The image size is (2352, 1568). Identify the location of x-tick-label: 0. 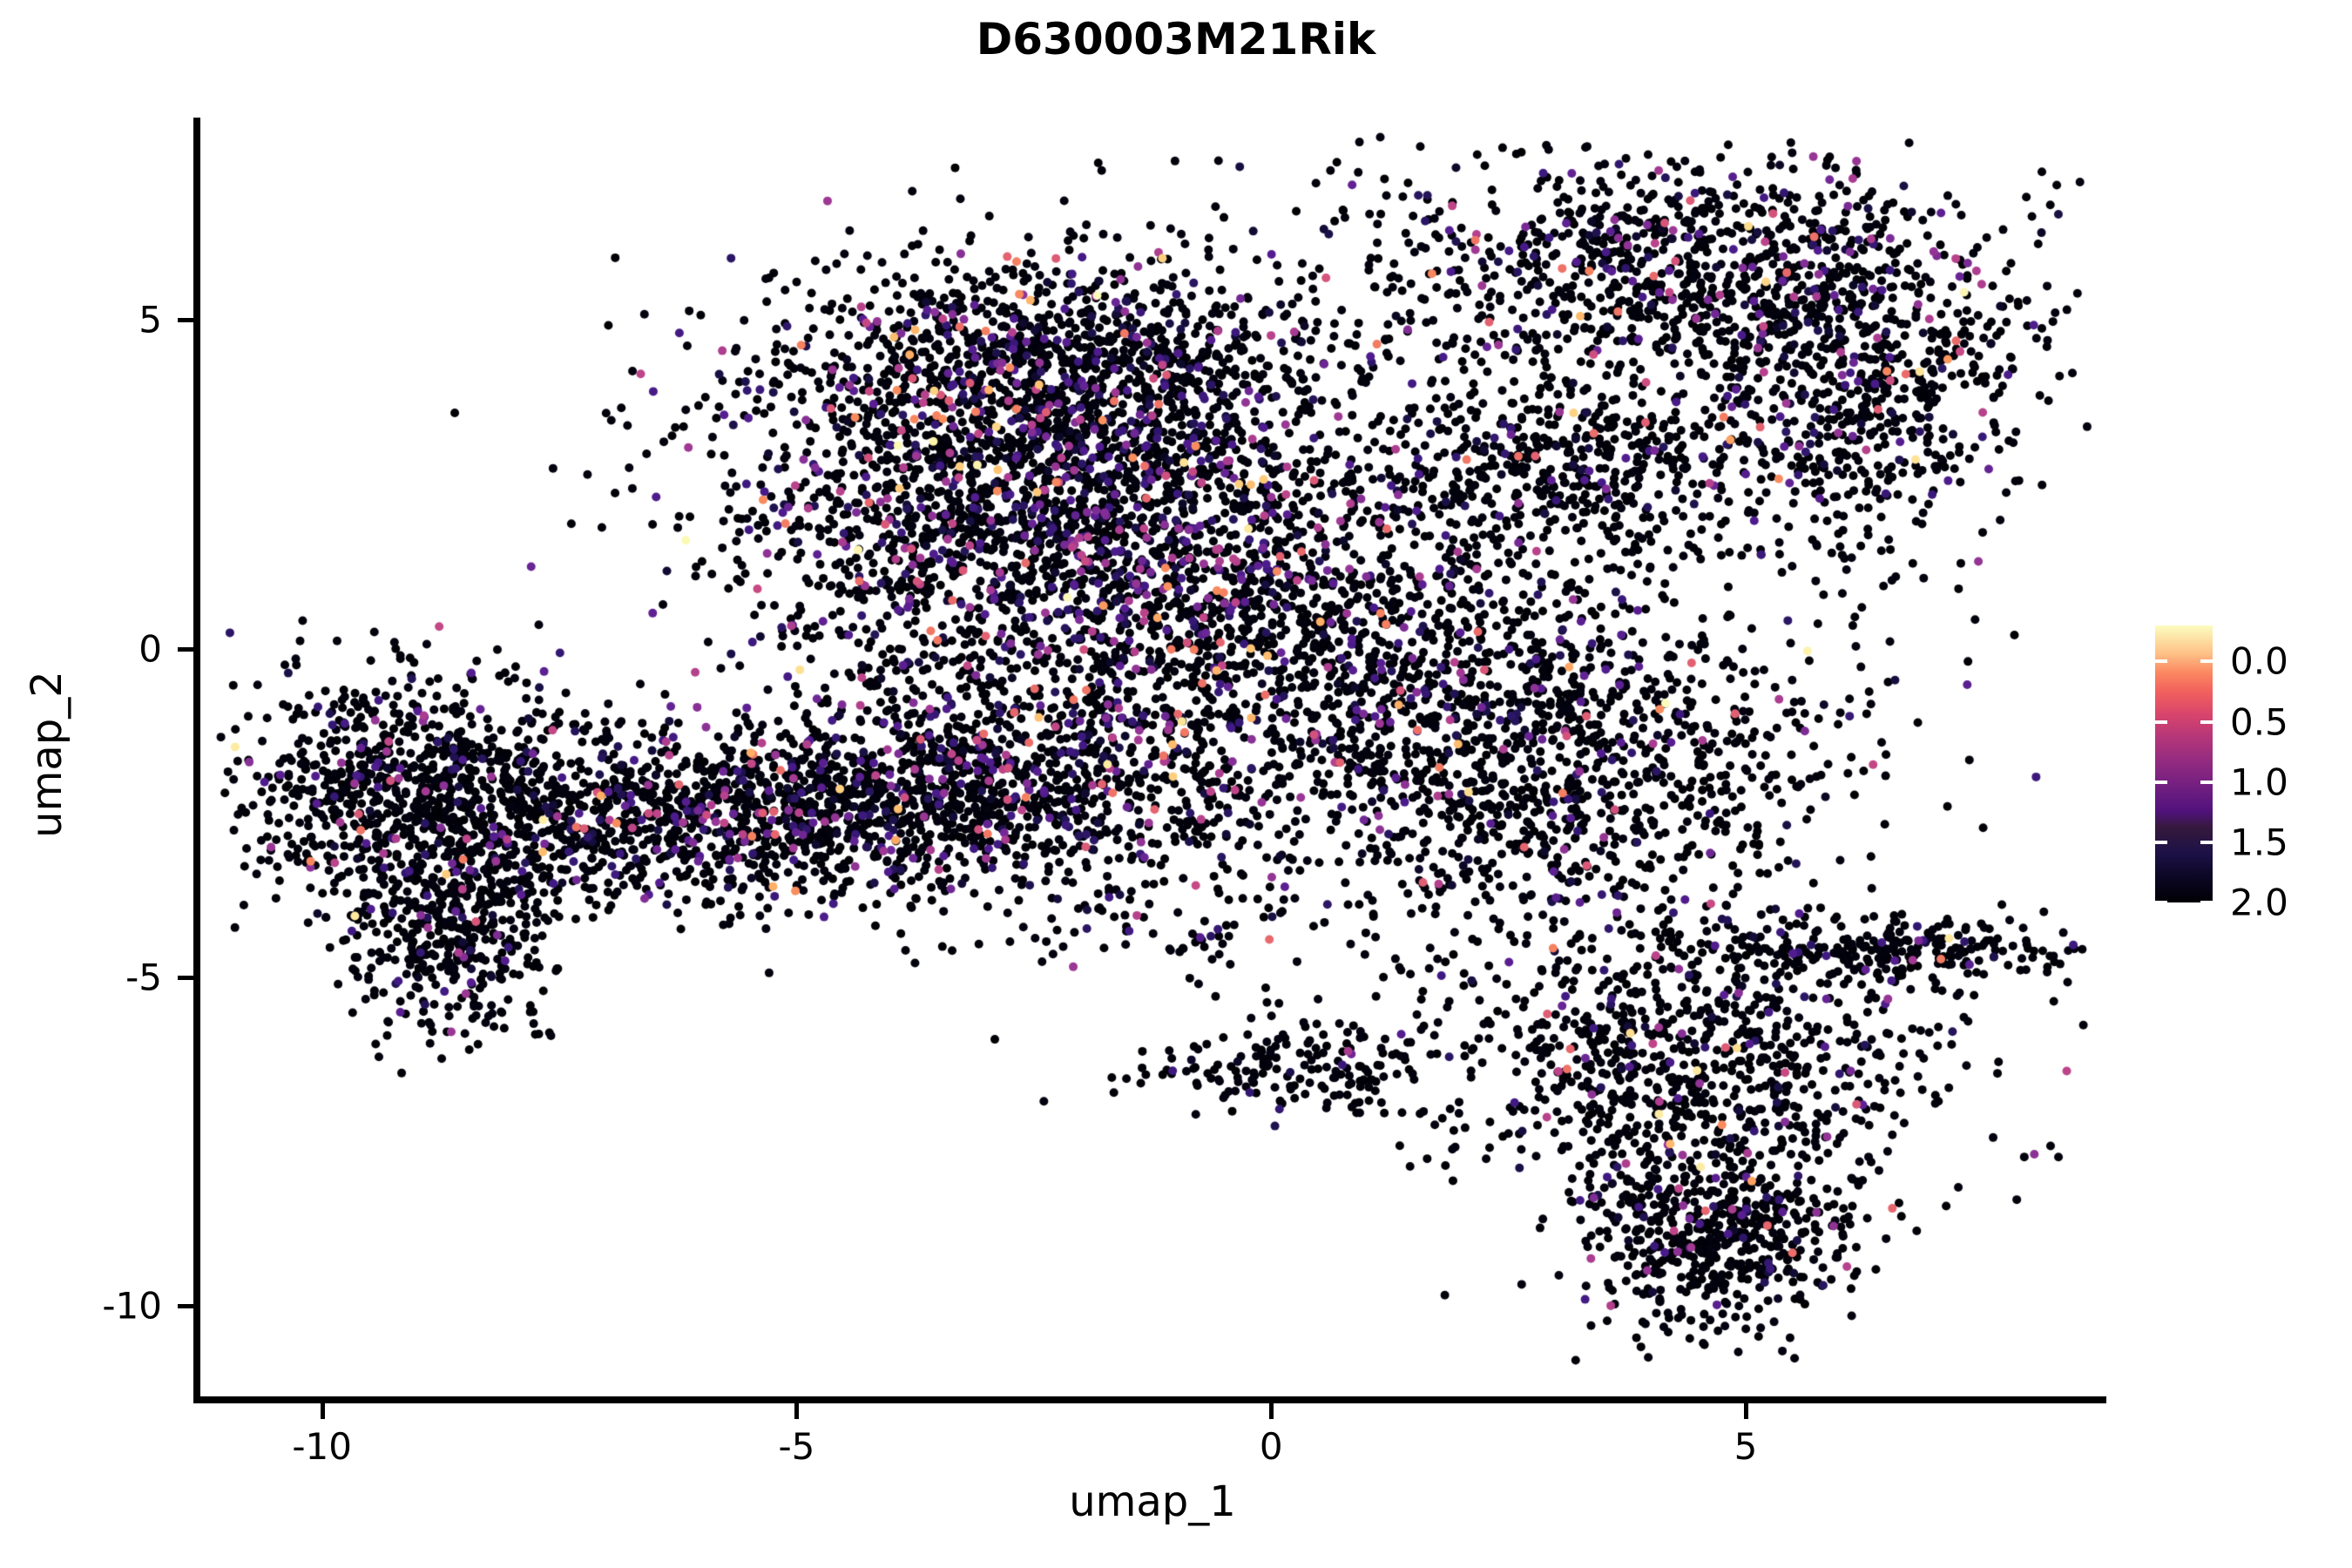
(1271, 1447).